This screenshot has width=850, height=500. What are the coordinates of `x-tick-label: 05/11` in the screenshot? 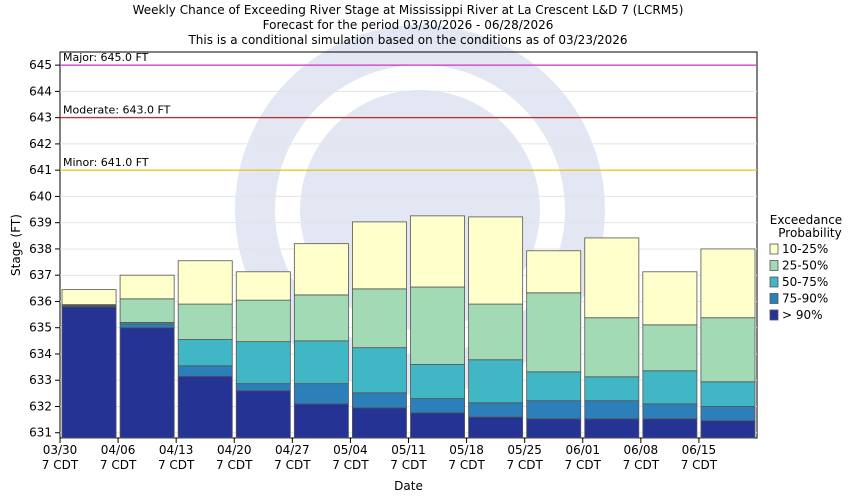 It's located at (408, 450).